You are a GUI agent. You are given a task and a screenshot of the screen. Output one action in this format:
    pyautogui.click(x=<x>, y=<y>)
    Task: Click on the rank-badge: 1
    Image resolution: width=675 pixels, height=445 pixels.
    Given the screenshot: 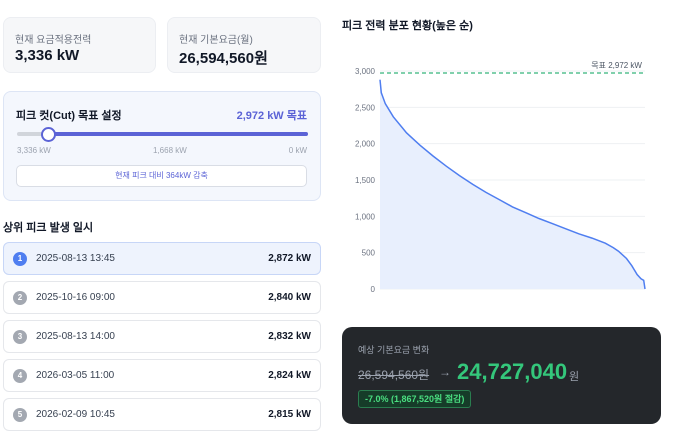 What is the action you would take?
    pyautogui.click(x=20, y=259)
    